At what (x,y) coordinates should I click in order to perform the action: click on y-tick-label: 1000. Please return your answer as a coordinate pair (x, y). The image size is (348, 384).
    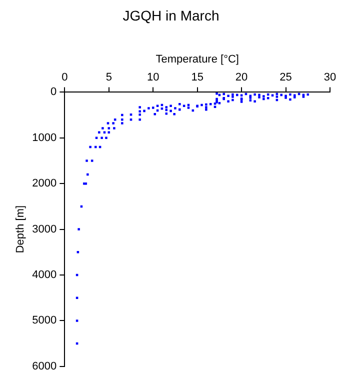
    Looking at the image, I should click on (44, 138).